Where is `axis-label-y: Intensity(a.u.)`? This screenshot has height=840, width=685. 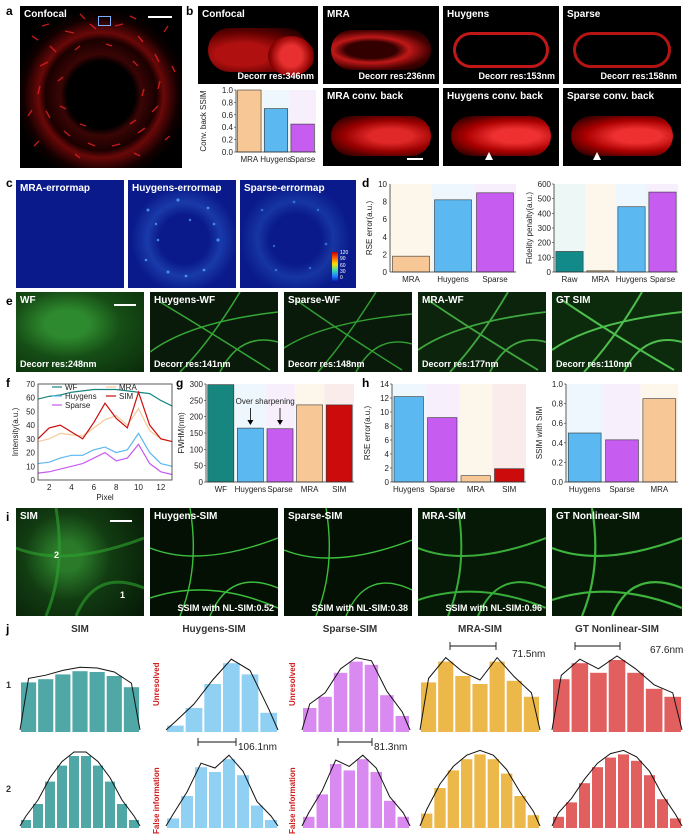
axis-label-y: Intensity(a.u.) is located at coordinates (15, 431).